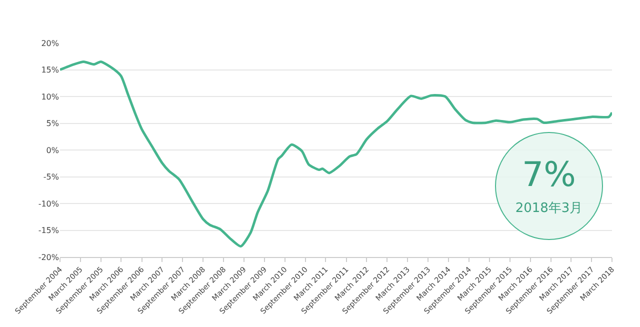  Describe the element at coordinates (53, 123) in the screenshot. I see `y-tick-label: 5%` at that location.